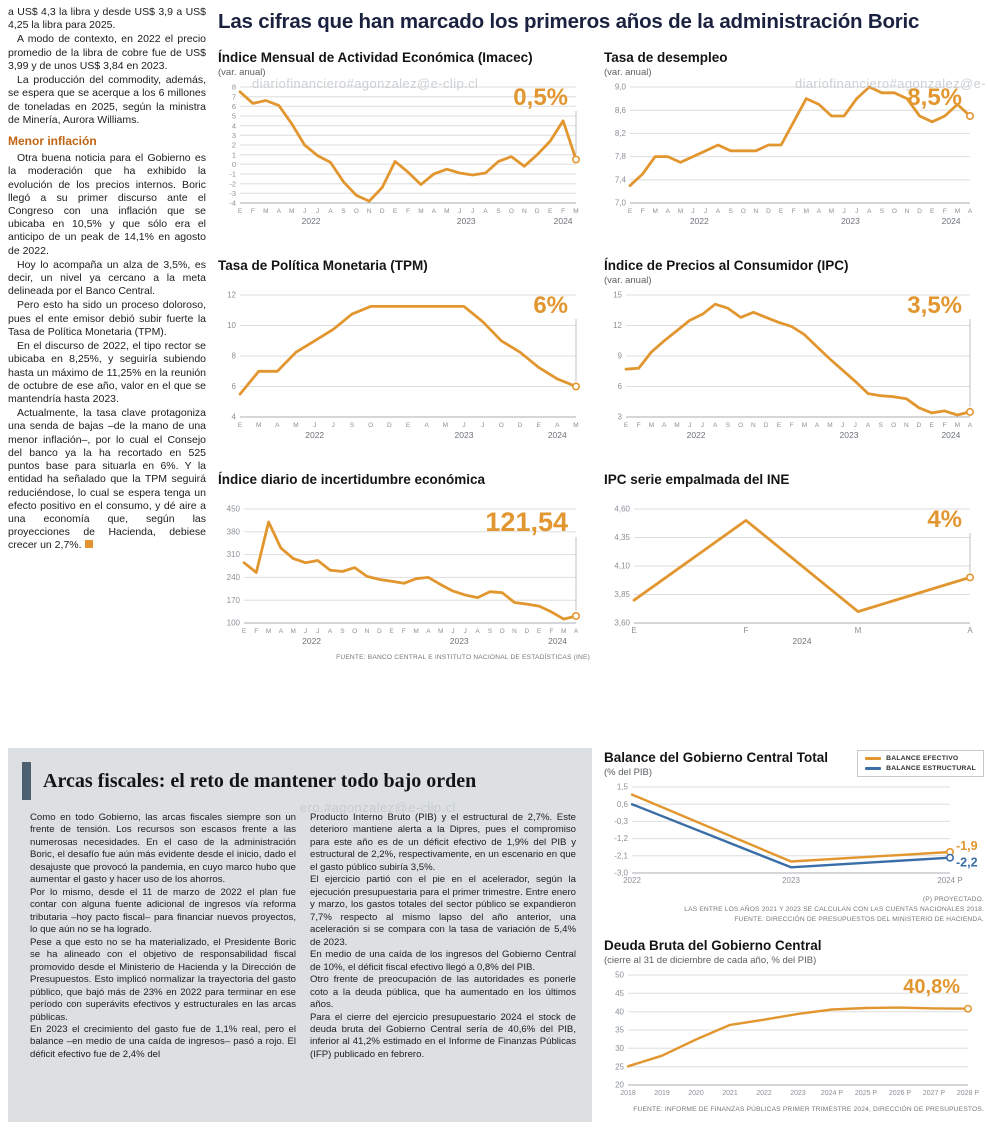 Image resolution: width=988 pixels, height=1133 pixels. What do you see at coordinates (920, 768) in the screenshot?
I see `legend-item-estructural: BALANCE ESTRUCTURAL` at bounding box center [920, 768].